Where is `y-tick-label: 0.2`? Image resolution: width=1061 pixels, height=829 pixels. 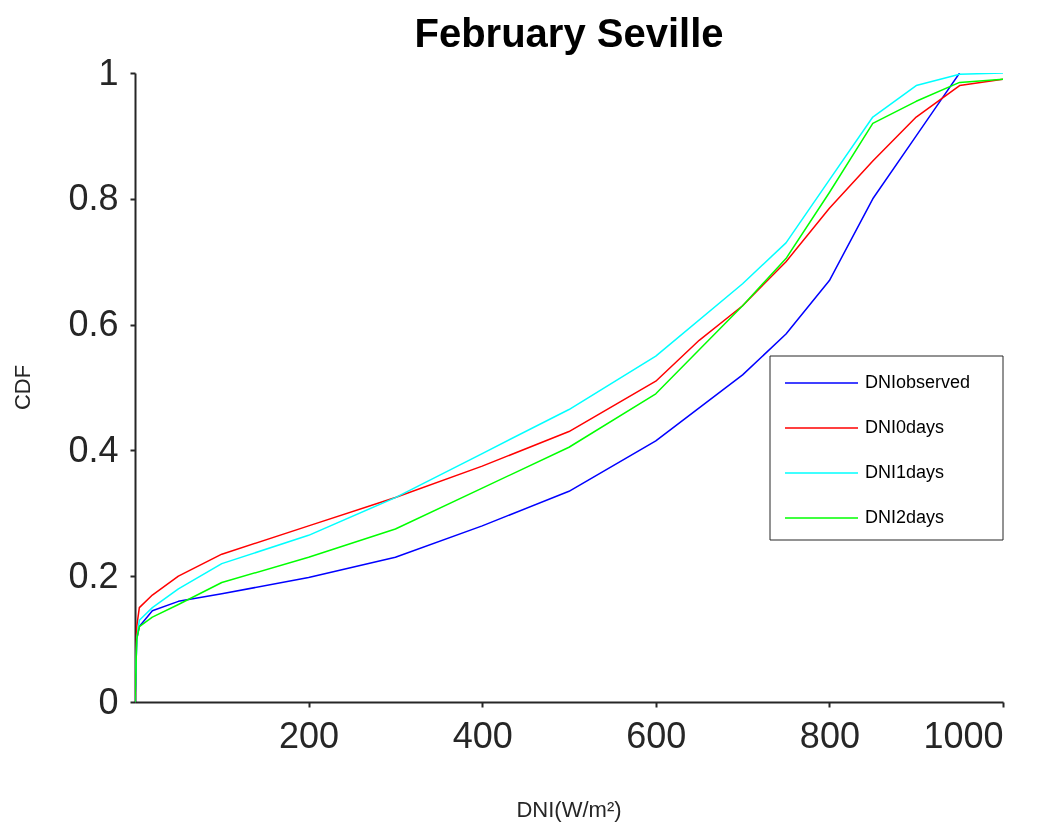
y-tick-label: 0.2 is located at coordinates (93, 575).